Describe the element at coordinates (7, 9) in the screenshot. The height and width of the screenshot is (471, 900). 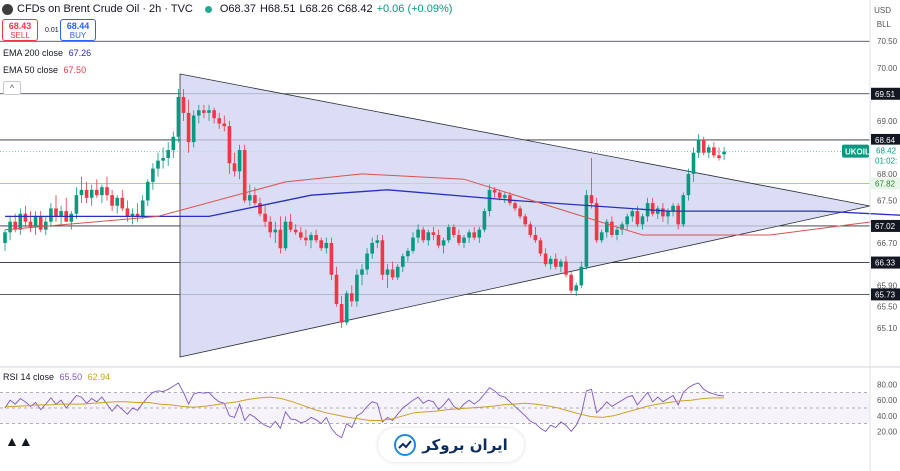
I see `symbol-logo-icon` at that location.